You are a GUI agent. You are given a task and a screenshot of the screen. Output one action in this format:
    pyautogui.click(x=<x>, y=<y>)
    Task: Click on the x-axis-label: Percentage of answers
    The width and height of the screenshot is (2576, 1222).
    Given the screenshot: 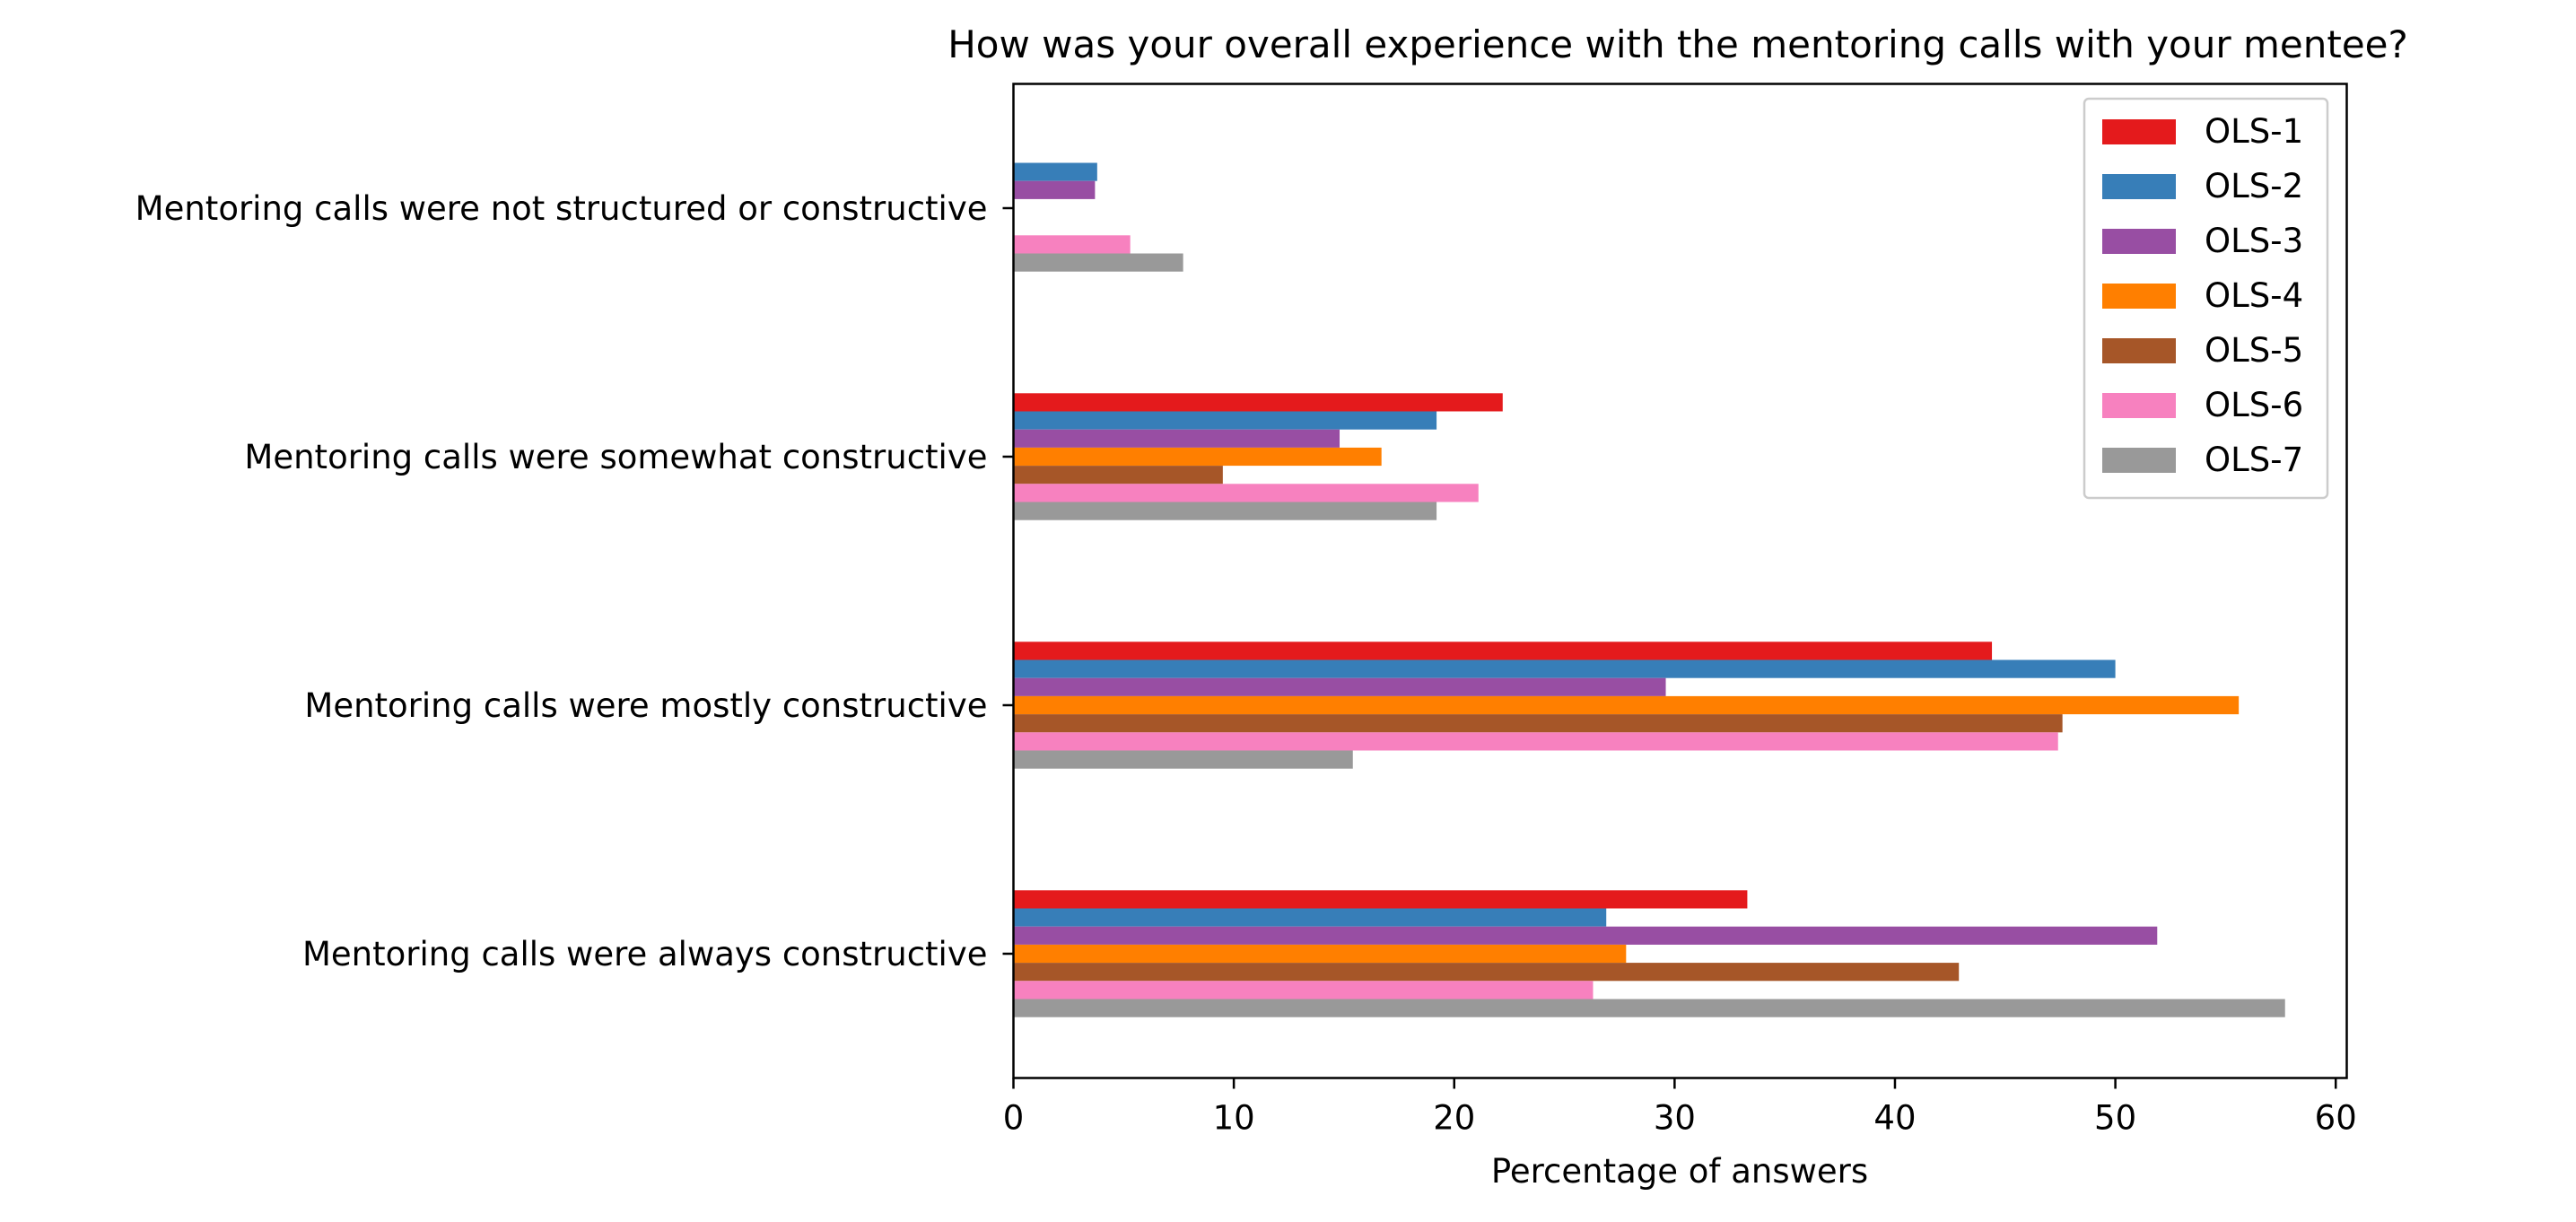 What is the action you would take?
    pyautogui.click(x=1679, y=1171)
    